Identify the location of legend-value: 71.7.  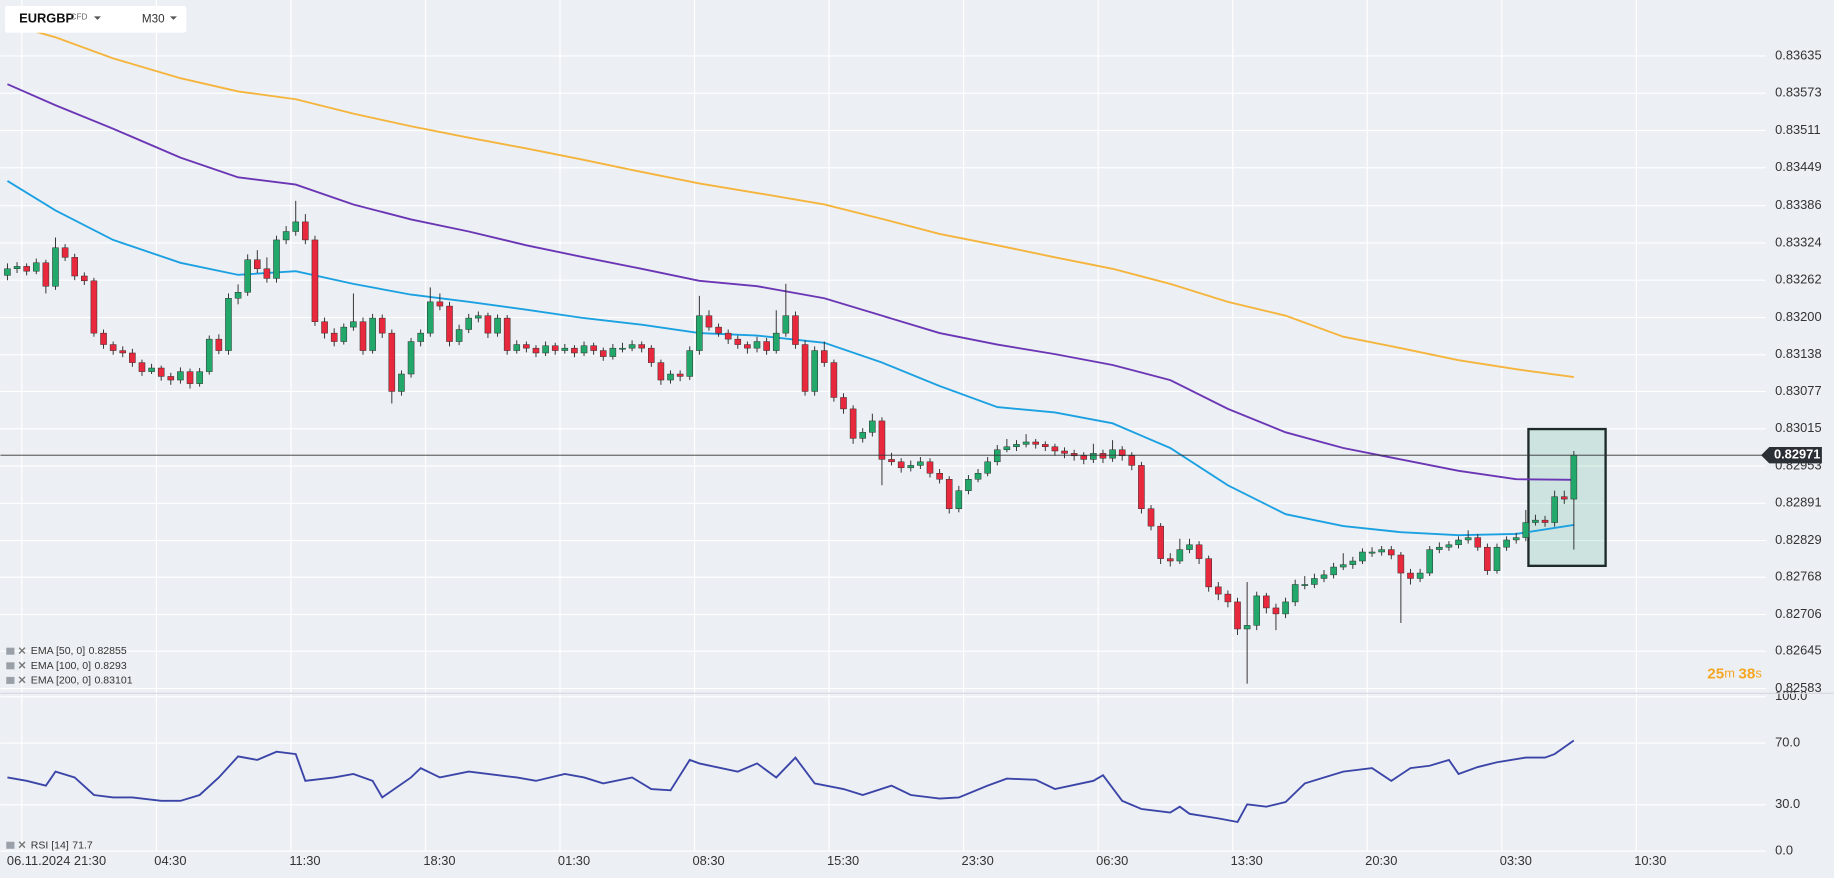
(82, 845).